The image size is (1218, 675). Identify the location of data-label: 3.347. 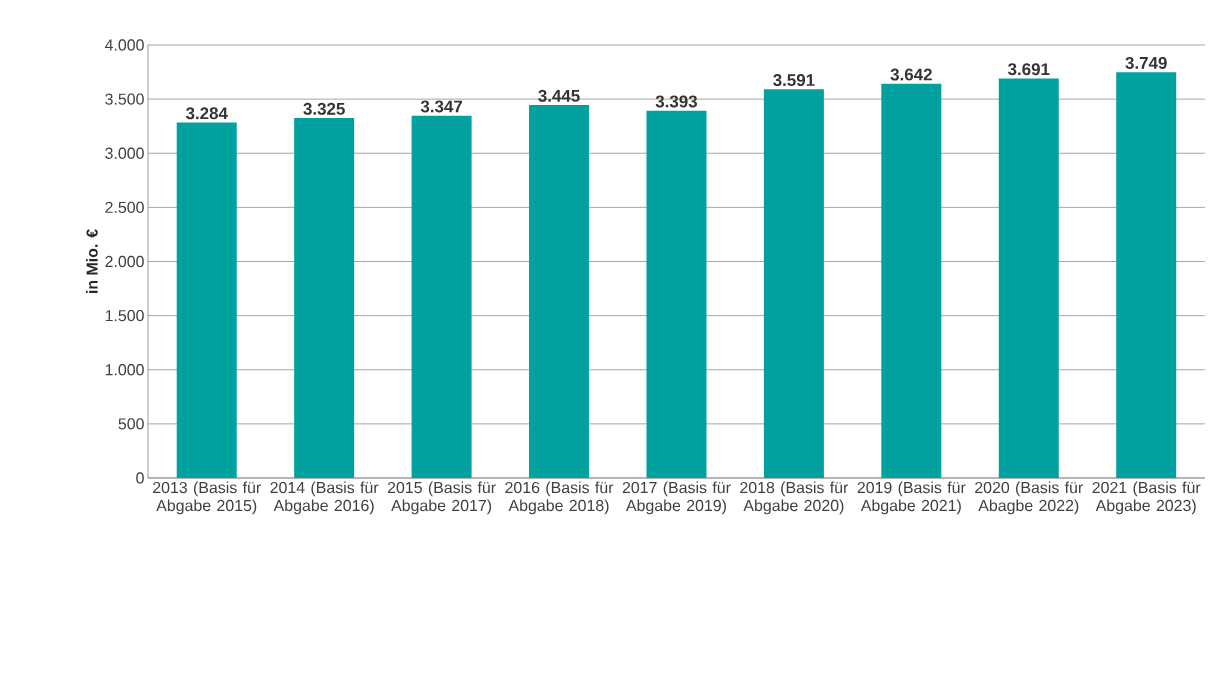
(441, 106).